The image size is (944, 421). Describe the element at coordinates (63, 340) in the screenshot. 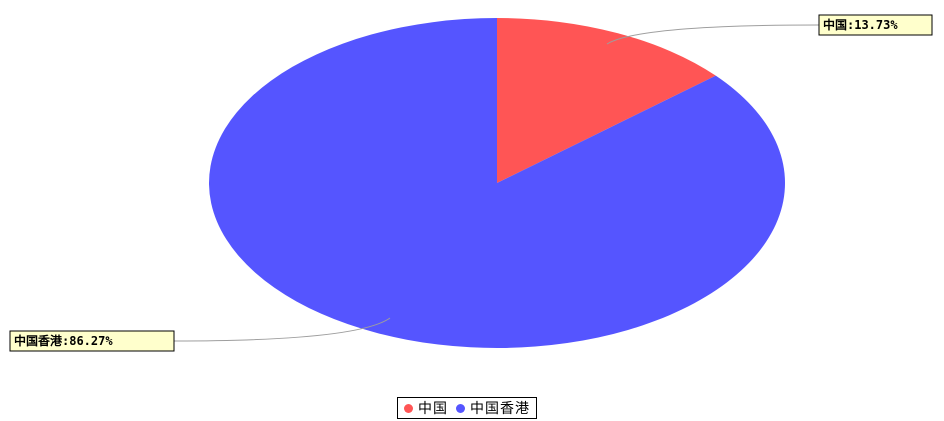

I see `slice-label-hong-kong: 中国香港:86.27%` at that location.